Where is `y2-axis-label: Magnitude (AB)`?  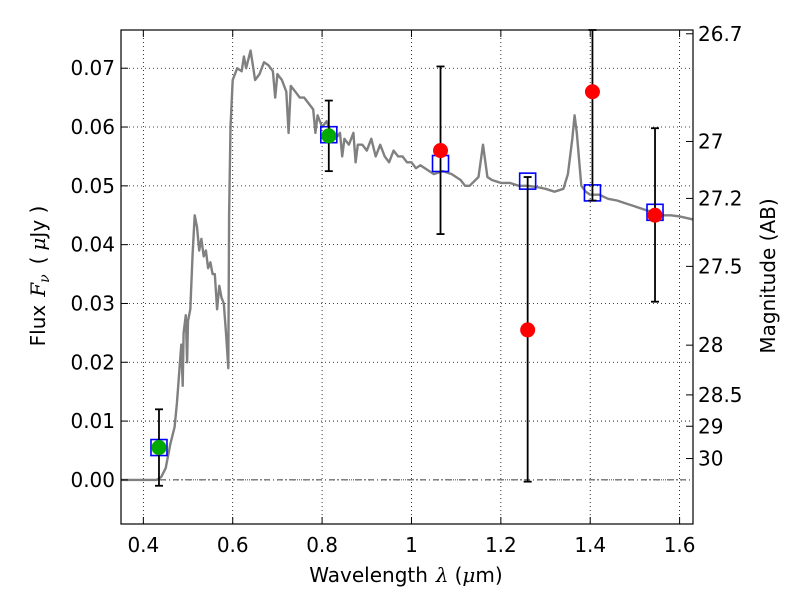 y2-axis-label: Magnitude (AB) is located at coordinates (768, 275).